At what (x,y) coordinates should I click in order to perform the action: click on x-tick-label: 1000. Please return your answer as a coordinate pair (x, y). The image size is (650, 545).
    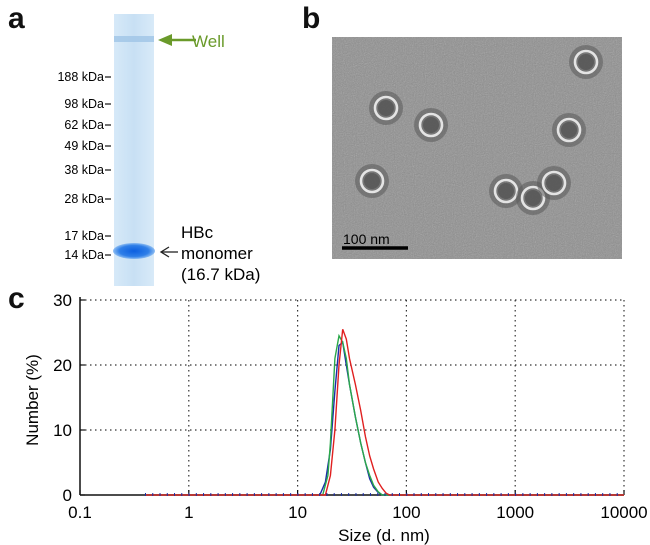
    Looking at the image, I should click on (515, 512).